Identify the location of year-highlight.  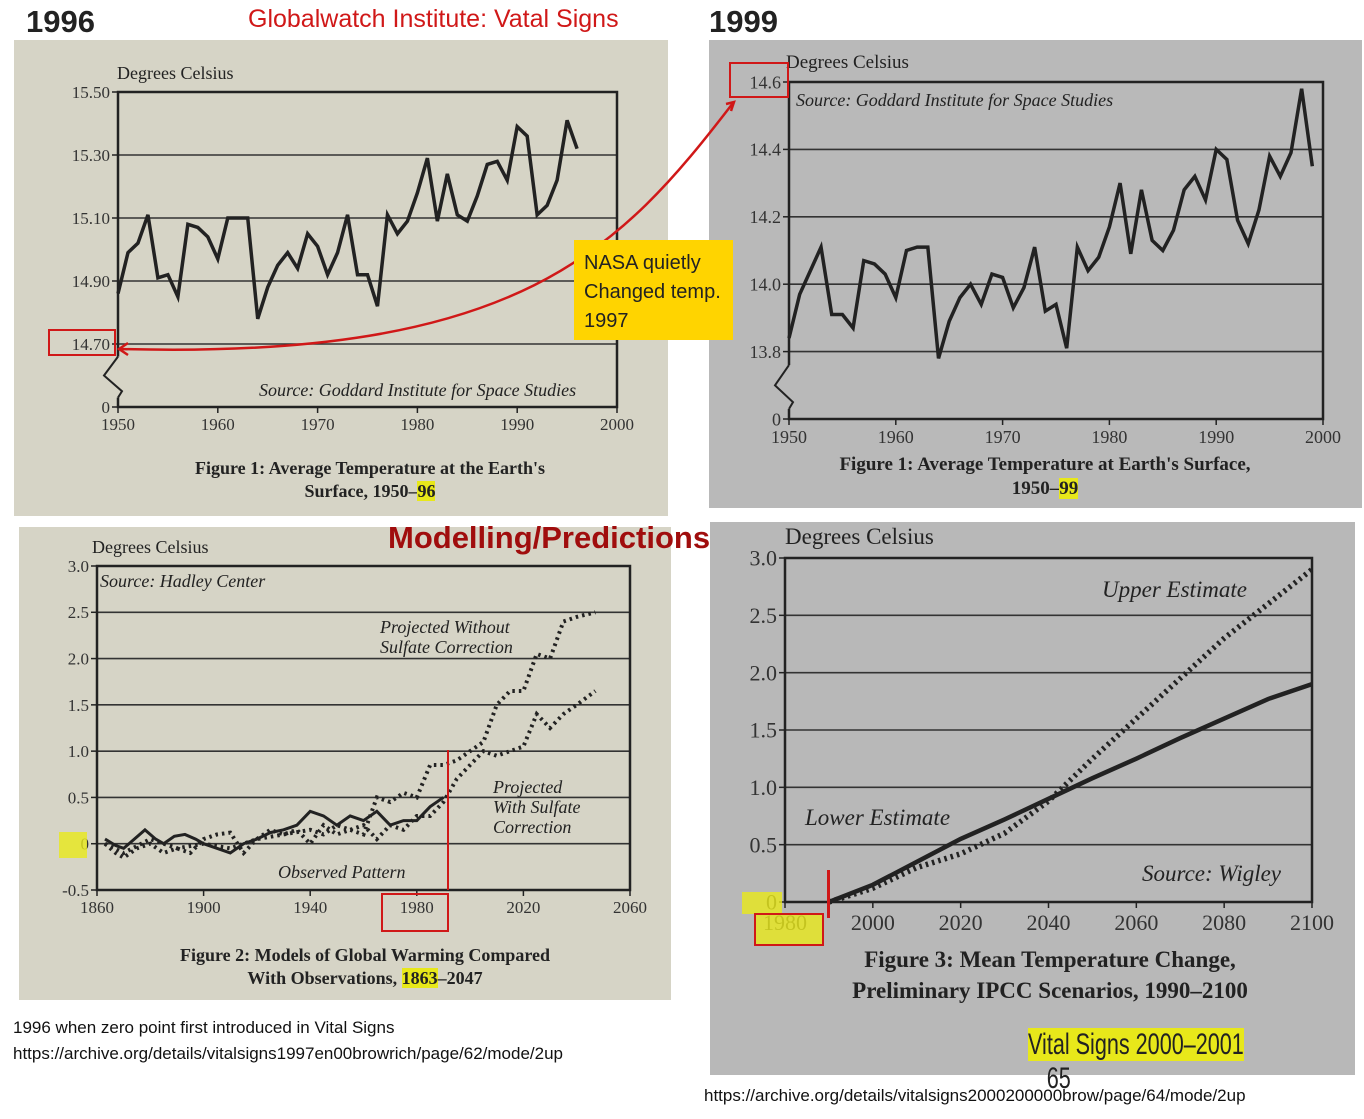
(789, 930).